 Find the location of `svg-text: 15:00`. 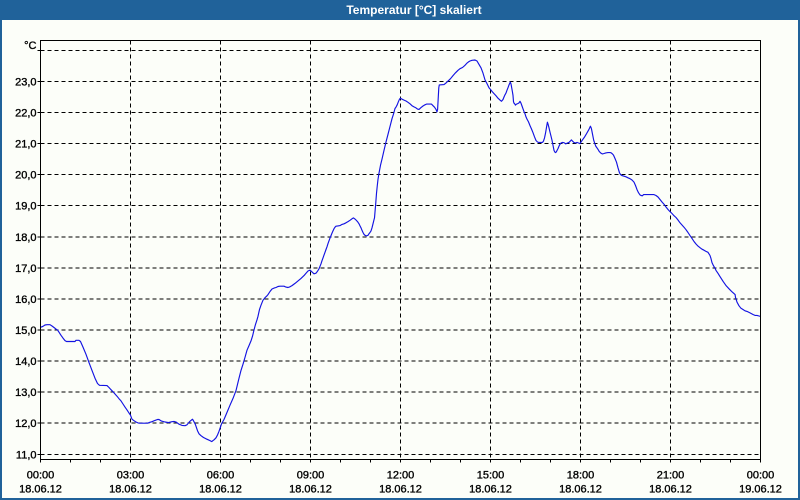

svg-text: 15:00 is located at coordinates (491, 476).